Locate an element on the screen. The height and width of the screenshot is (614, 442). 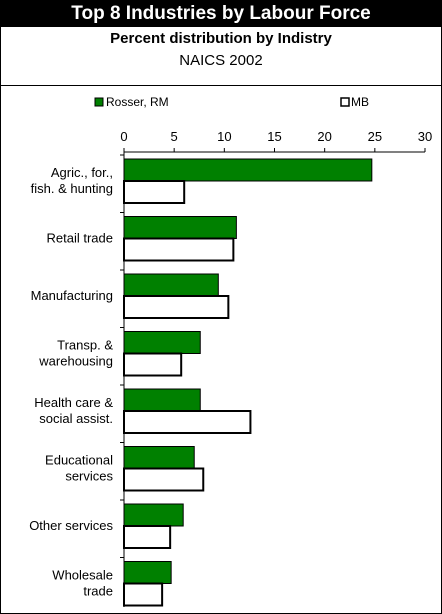
category-label-line: Agric., for., is located at coordinates (82, 172).